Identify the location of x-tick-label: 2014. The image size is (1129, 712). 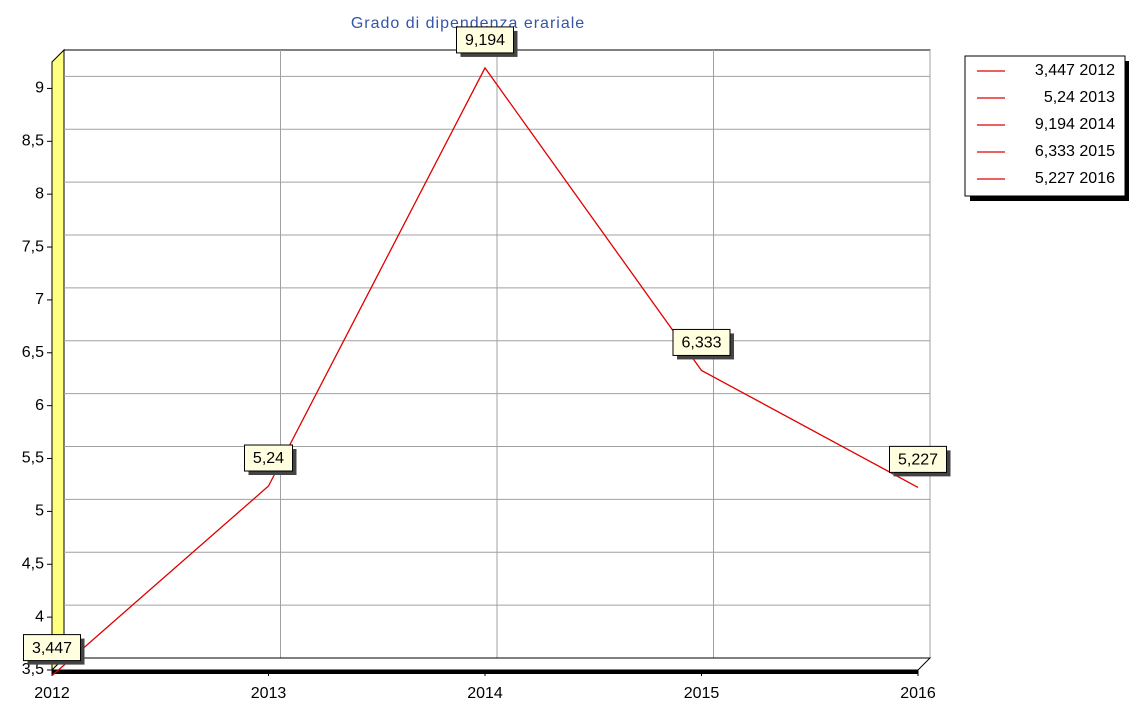
(485, 693).